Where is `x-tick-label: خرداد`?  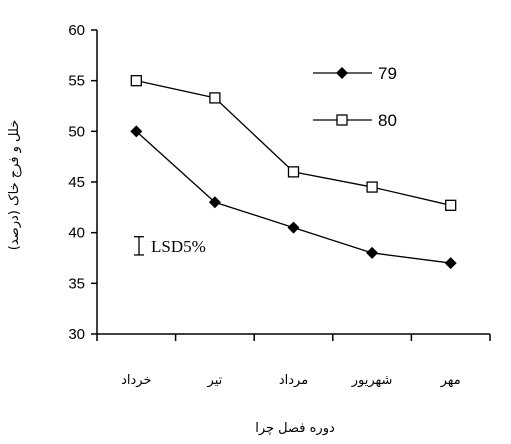 x-tick-label: خرداد is located at coordinates (136, 380).